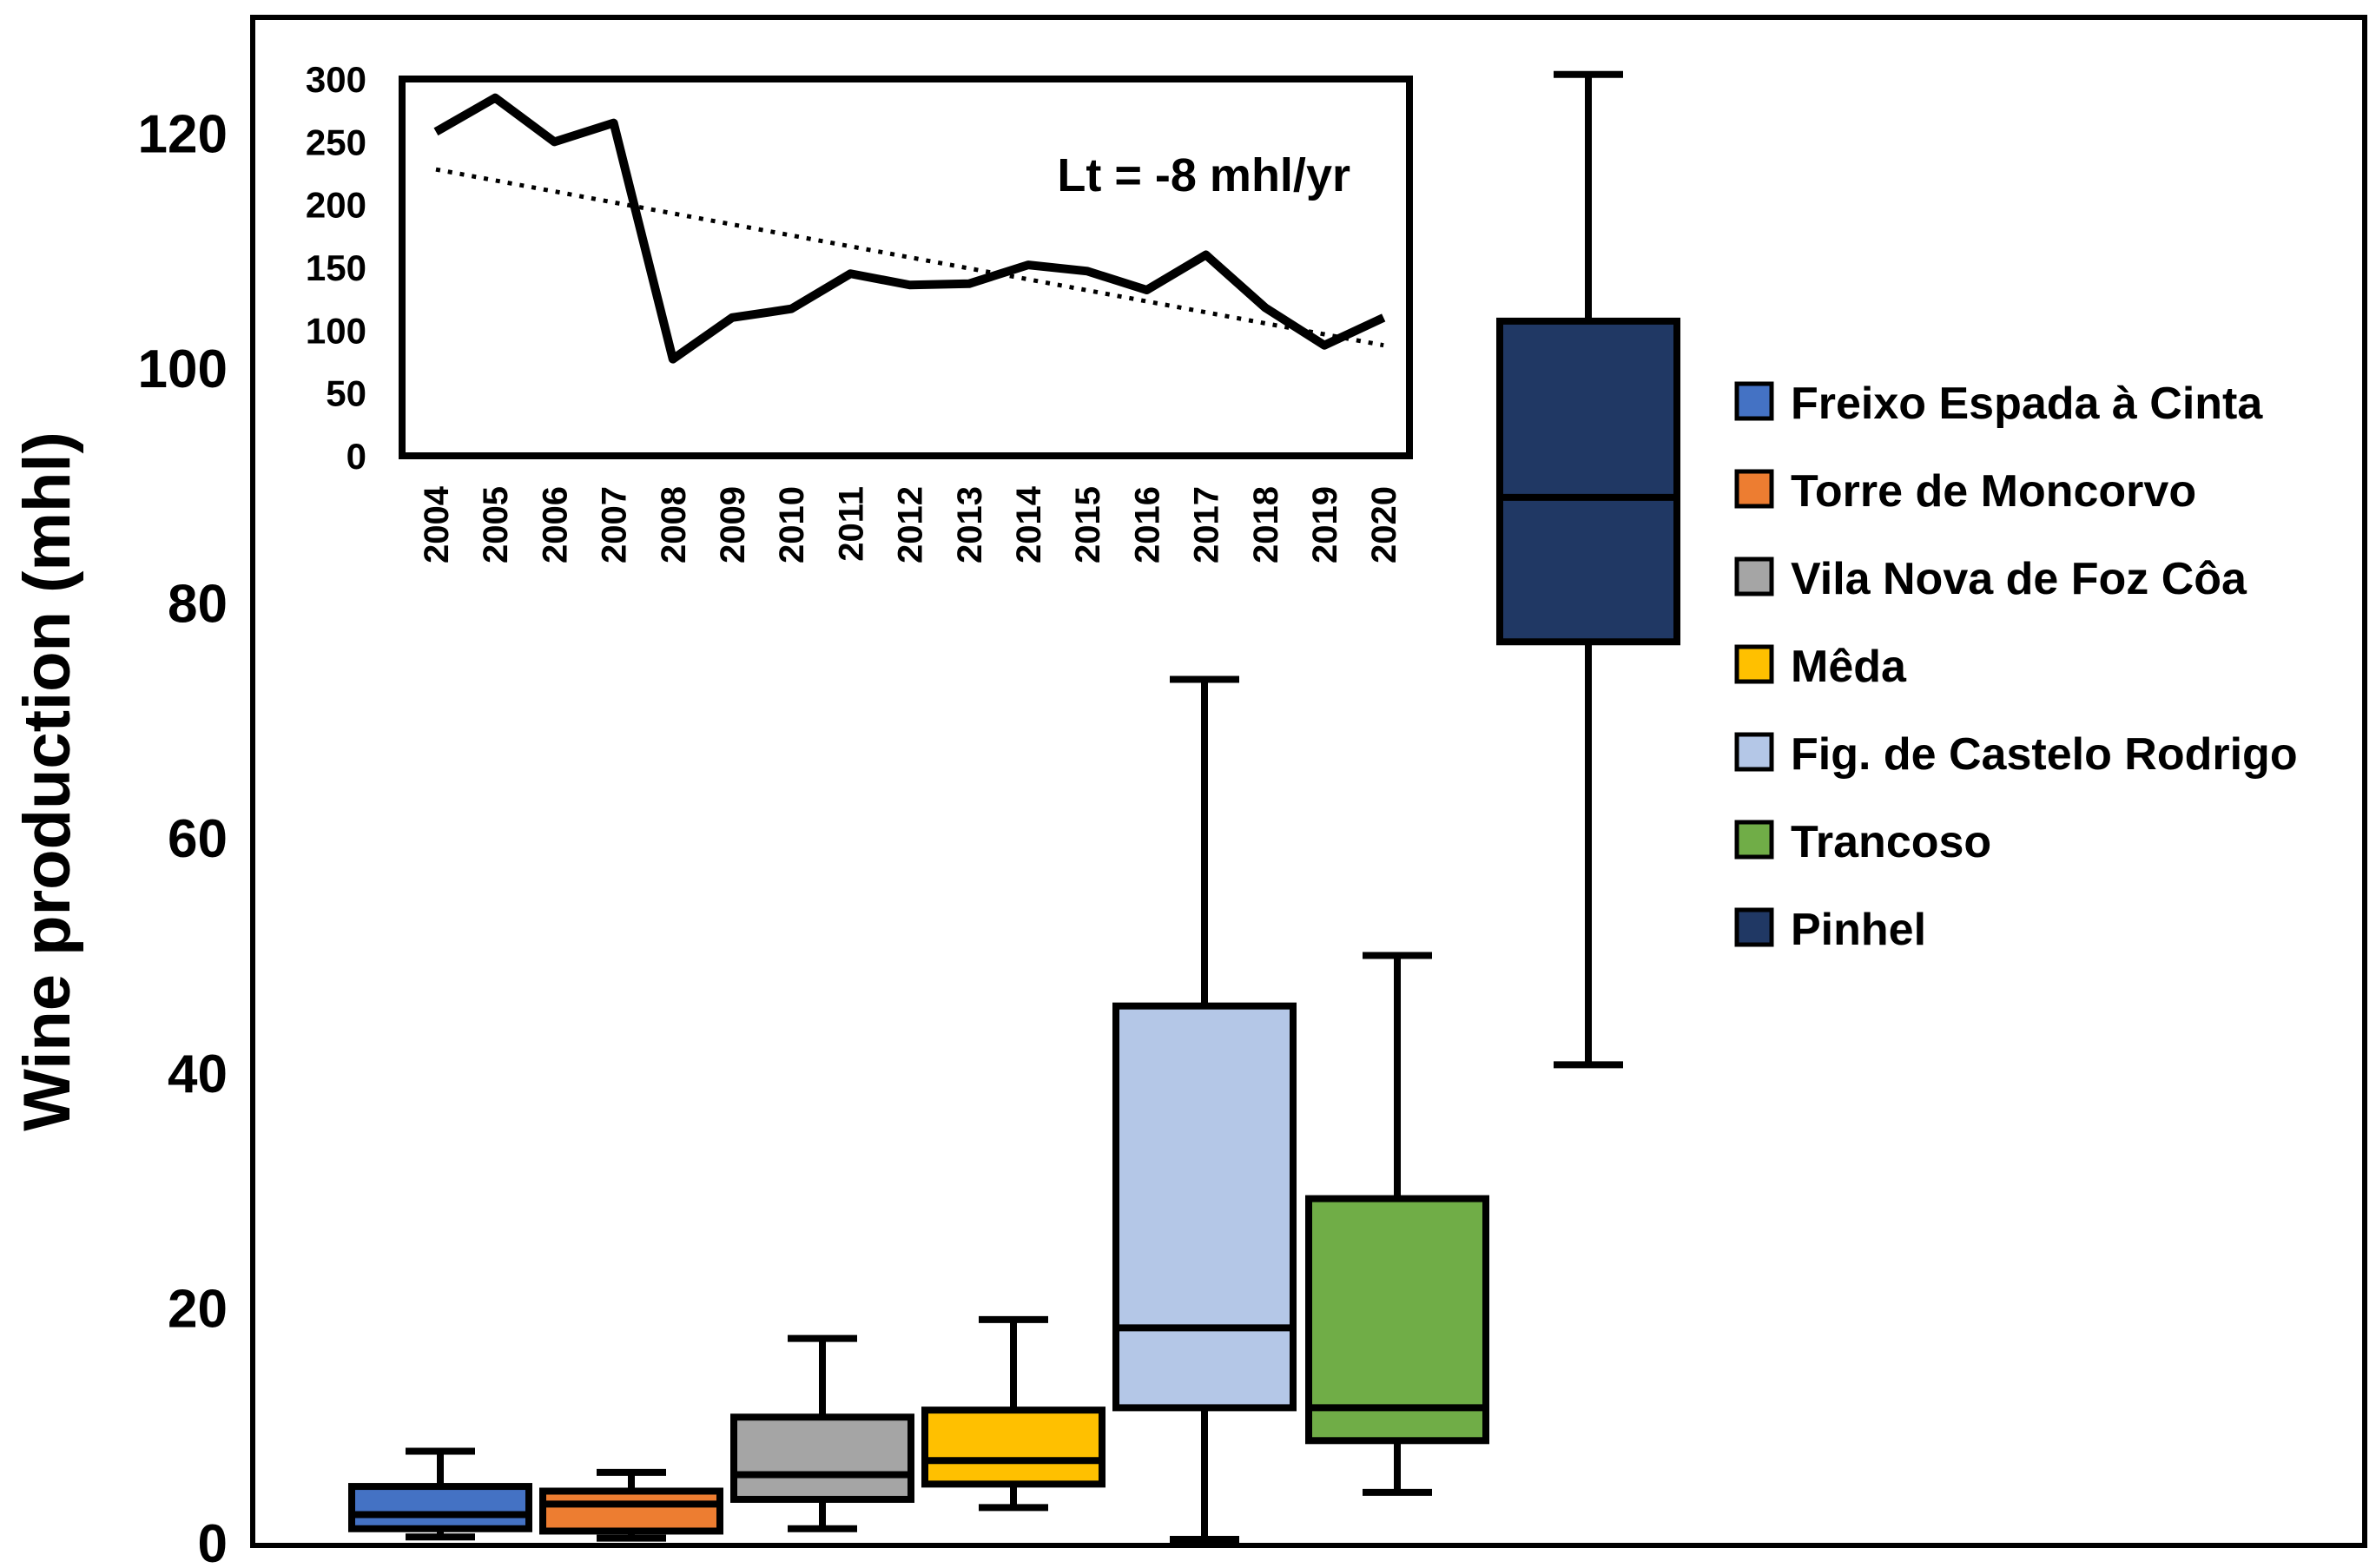  Describe the element at coordinates (1088, 524) in the screenshot. I see `inset-x-tick-label: 2015` at that location.